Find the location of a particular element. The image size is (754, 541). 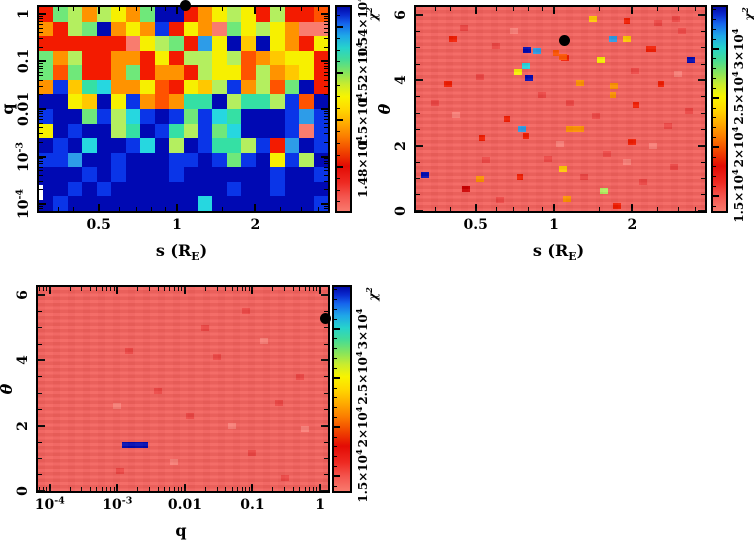

x-tick-label: 1 is located at coordinates (177, 225).